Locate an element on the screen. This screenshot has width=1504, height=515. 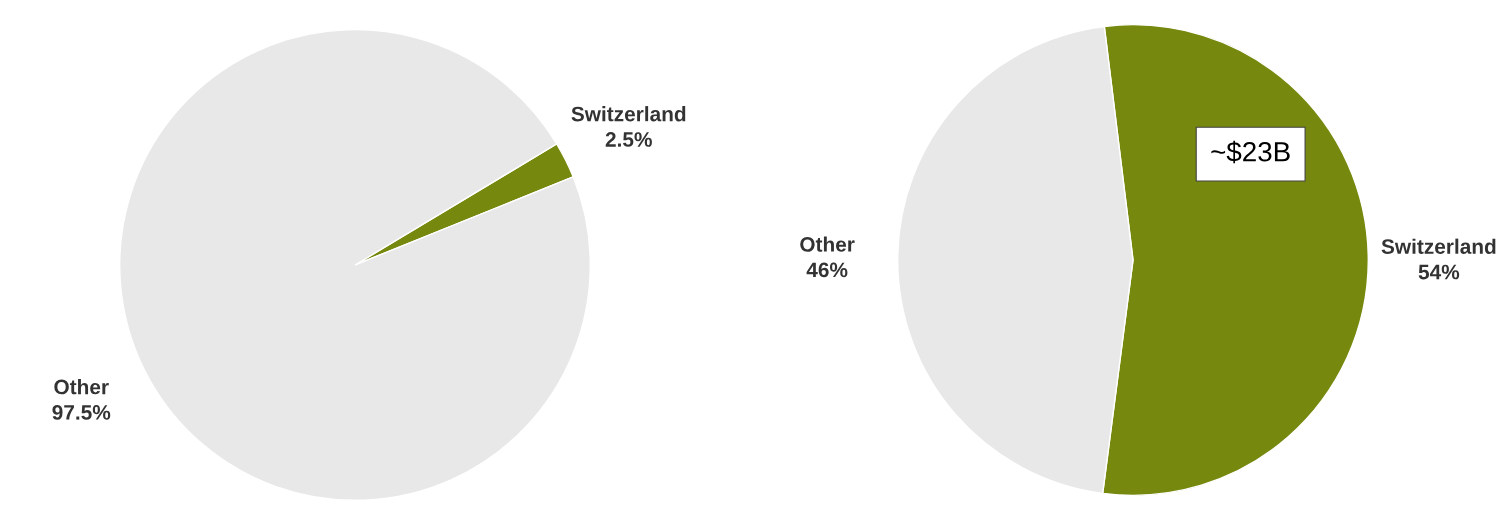
data-label: 46% is located at coordinates (827, 270).